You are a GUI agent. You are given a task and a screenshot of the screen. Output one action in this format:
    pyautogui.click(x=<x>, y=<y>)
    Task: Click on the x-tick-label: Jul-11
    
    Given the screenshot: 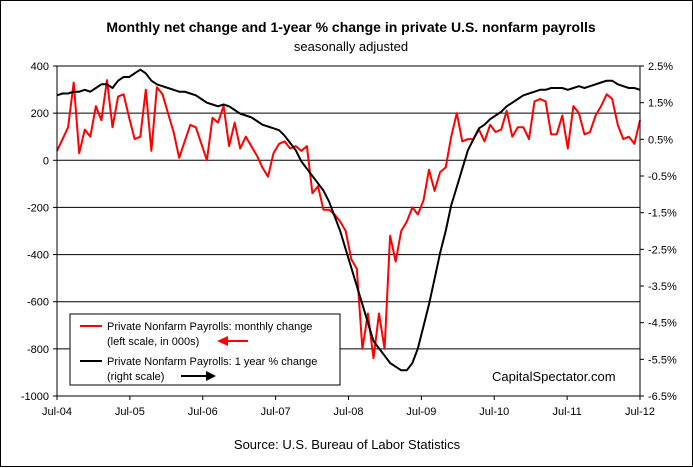 What is the action you would take?
    pyautogui.click(x=567, y=412)
    